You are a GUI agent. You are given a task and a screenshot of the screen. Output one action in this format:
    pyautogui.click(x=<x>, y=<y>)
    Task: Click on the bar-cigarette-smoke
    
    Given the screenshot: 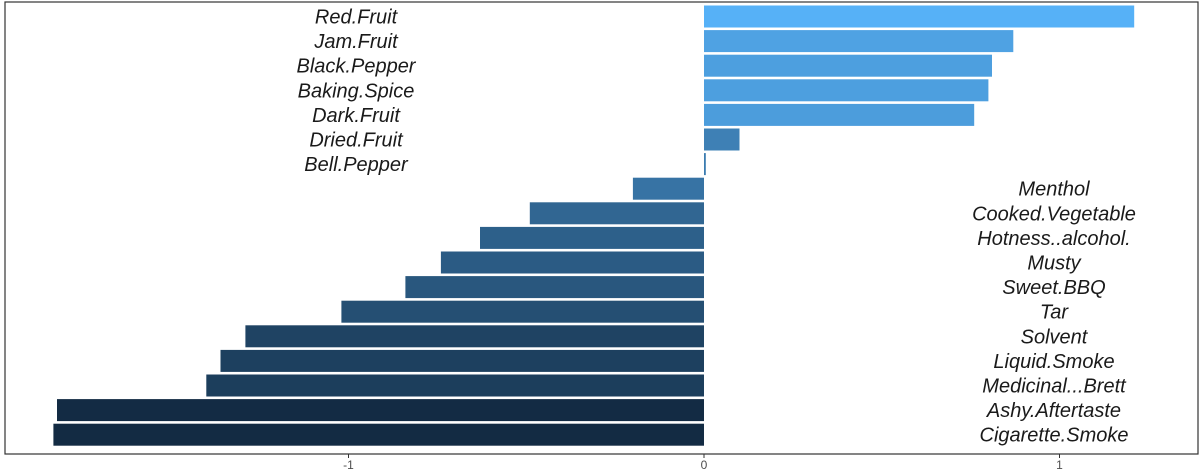 What is the action you would take?
    pyautogui.click(x=378, y=434)
    